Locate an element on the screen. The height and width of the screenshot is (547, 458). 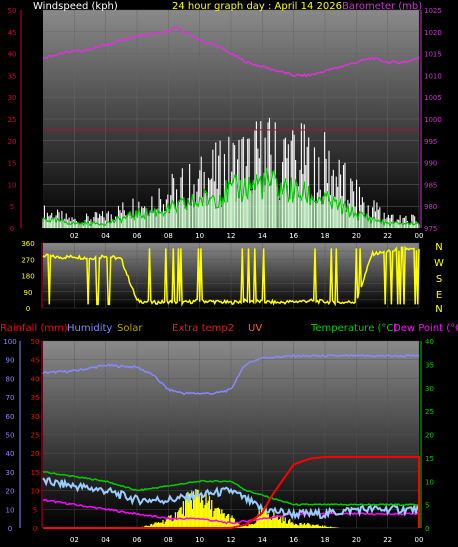
temp-x-tick: 08 is located at coordinates (168, 540).